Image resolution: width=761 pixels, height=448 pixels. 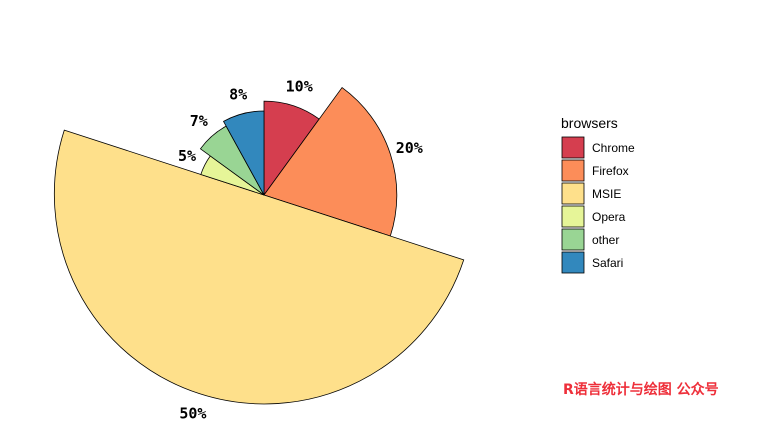 I want to click on legend-swatch-chrome, so click(x=573, y=147).